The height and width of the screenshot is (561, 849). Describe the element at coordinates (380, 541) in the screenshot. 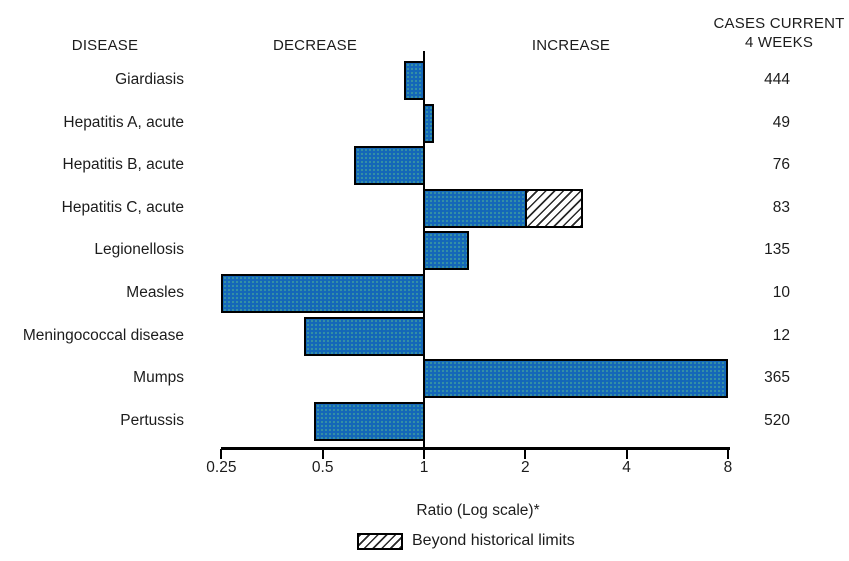

I see `beyond-historical-limits-swatch` at that location.